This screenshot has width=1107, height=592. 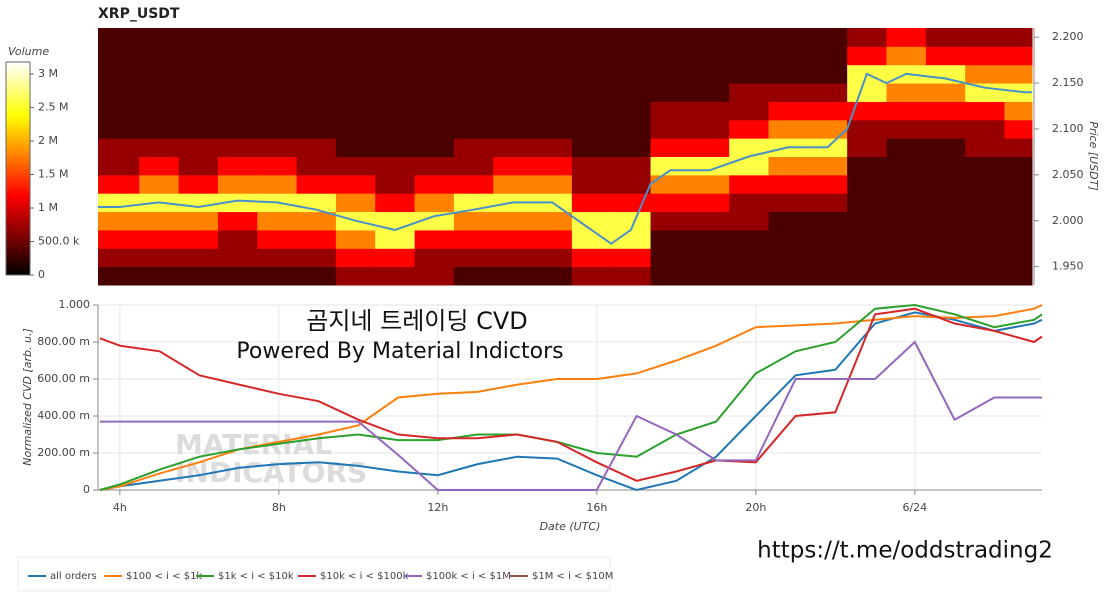 What do you see at coordinates (1068, 36) in the screenshot?
I see `y-tick-label: 2.200` at bounding box center [1068, 36].